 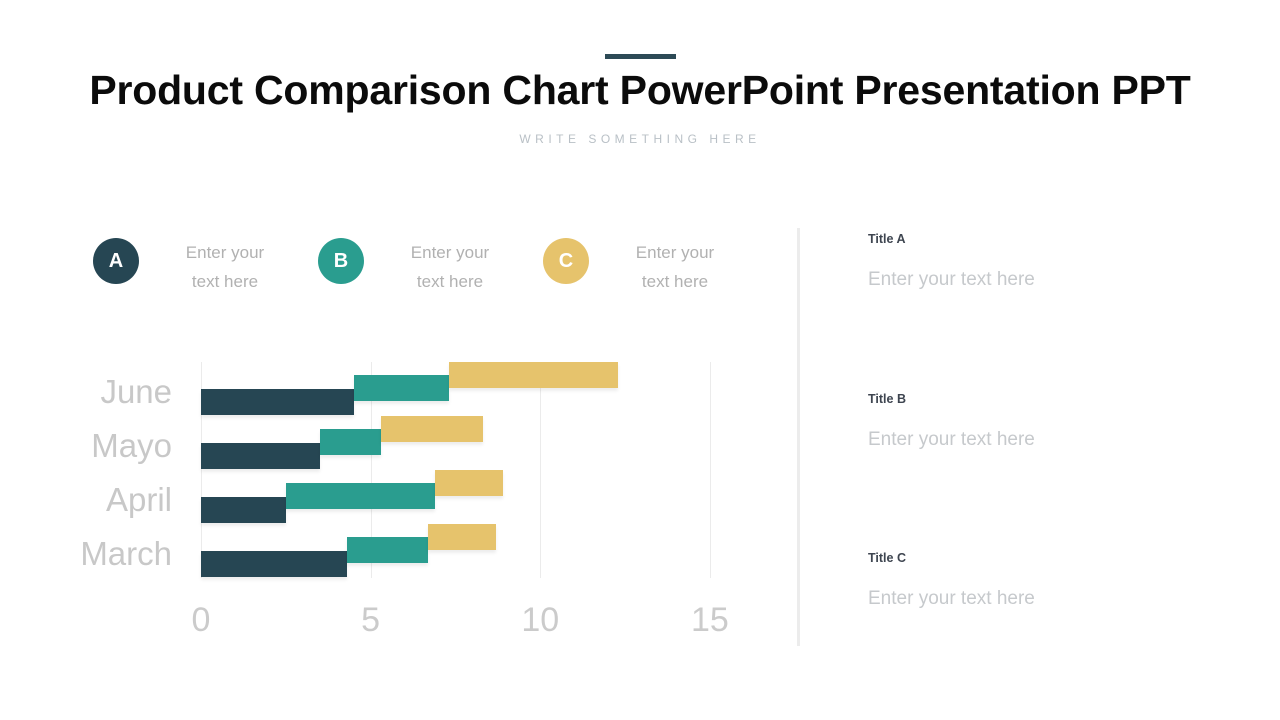 What do you see at coordinates (469, 483) in the screenshot?
I see `bar-segment-c-april` at bounding box center [469, 483].